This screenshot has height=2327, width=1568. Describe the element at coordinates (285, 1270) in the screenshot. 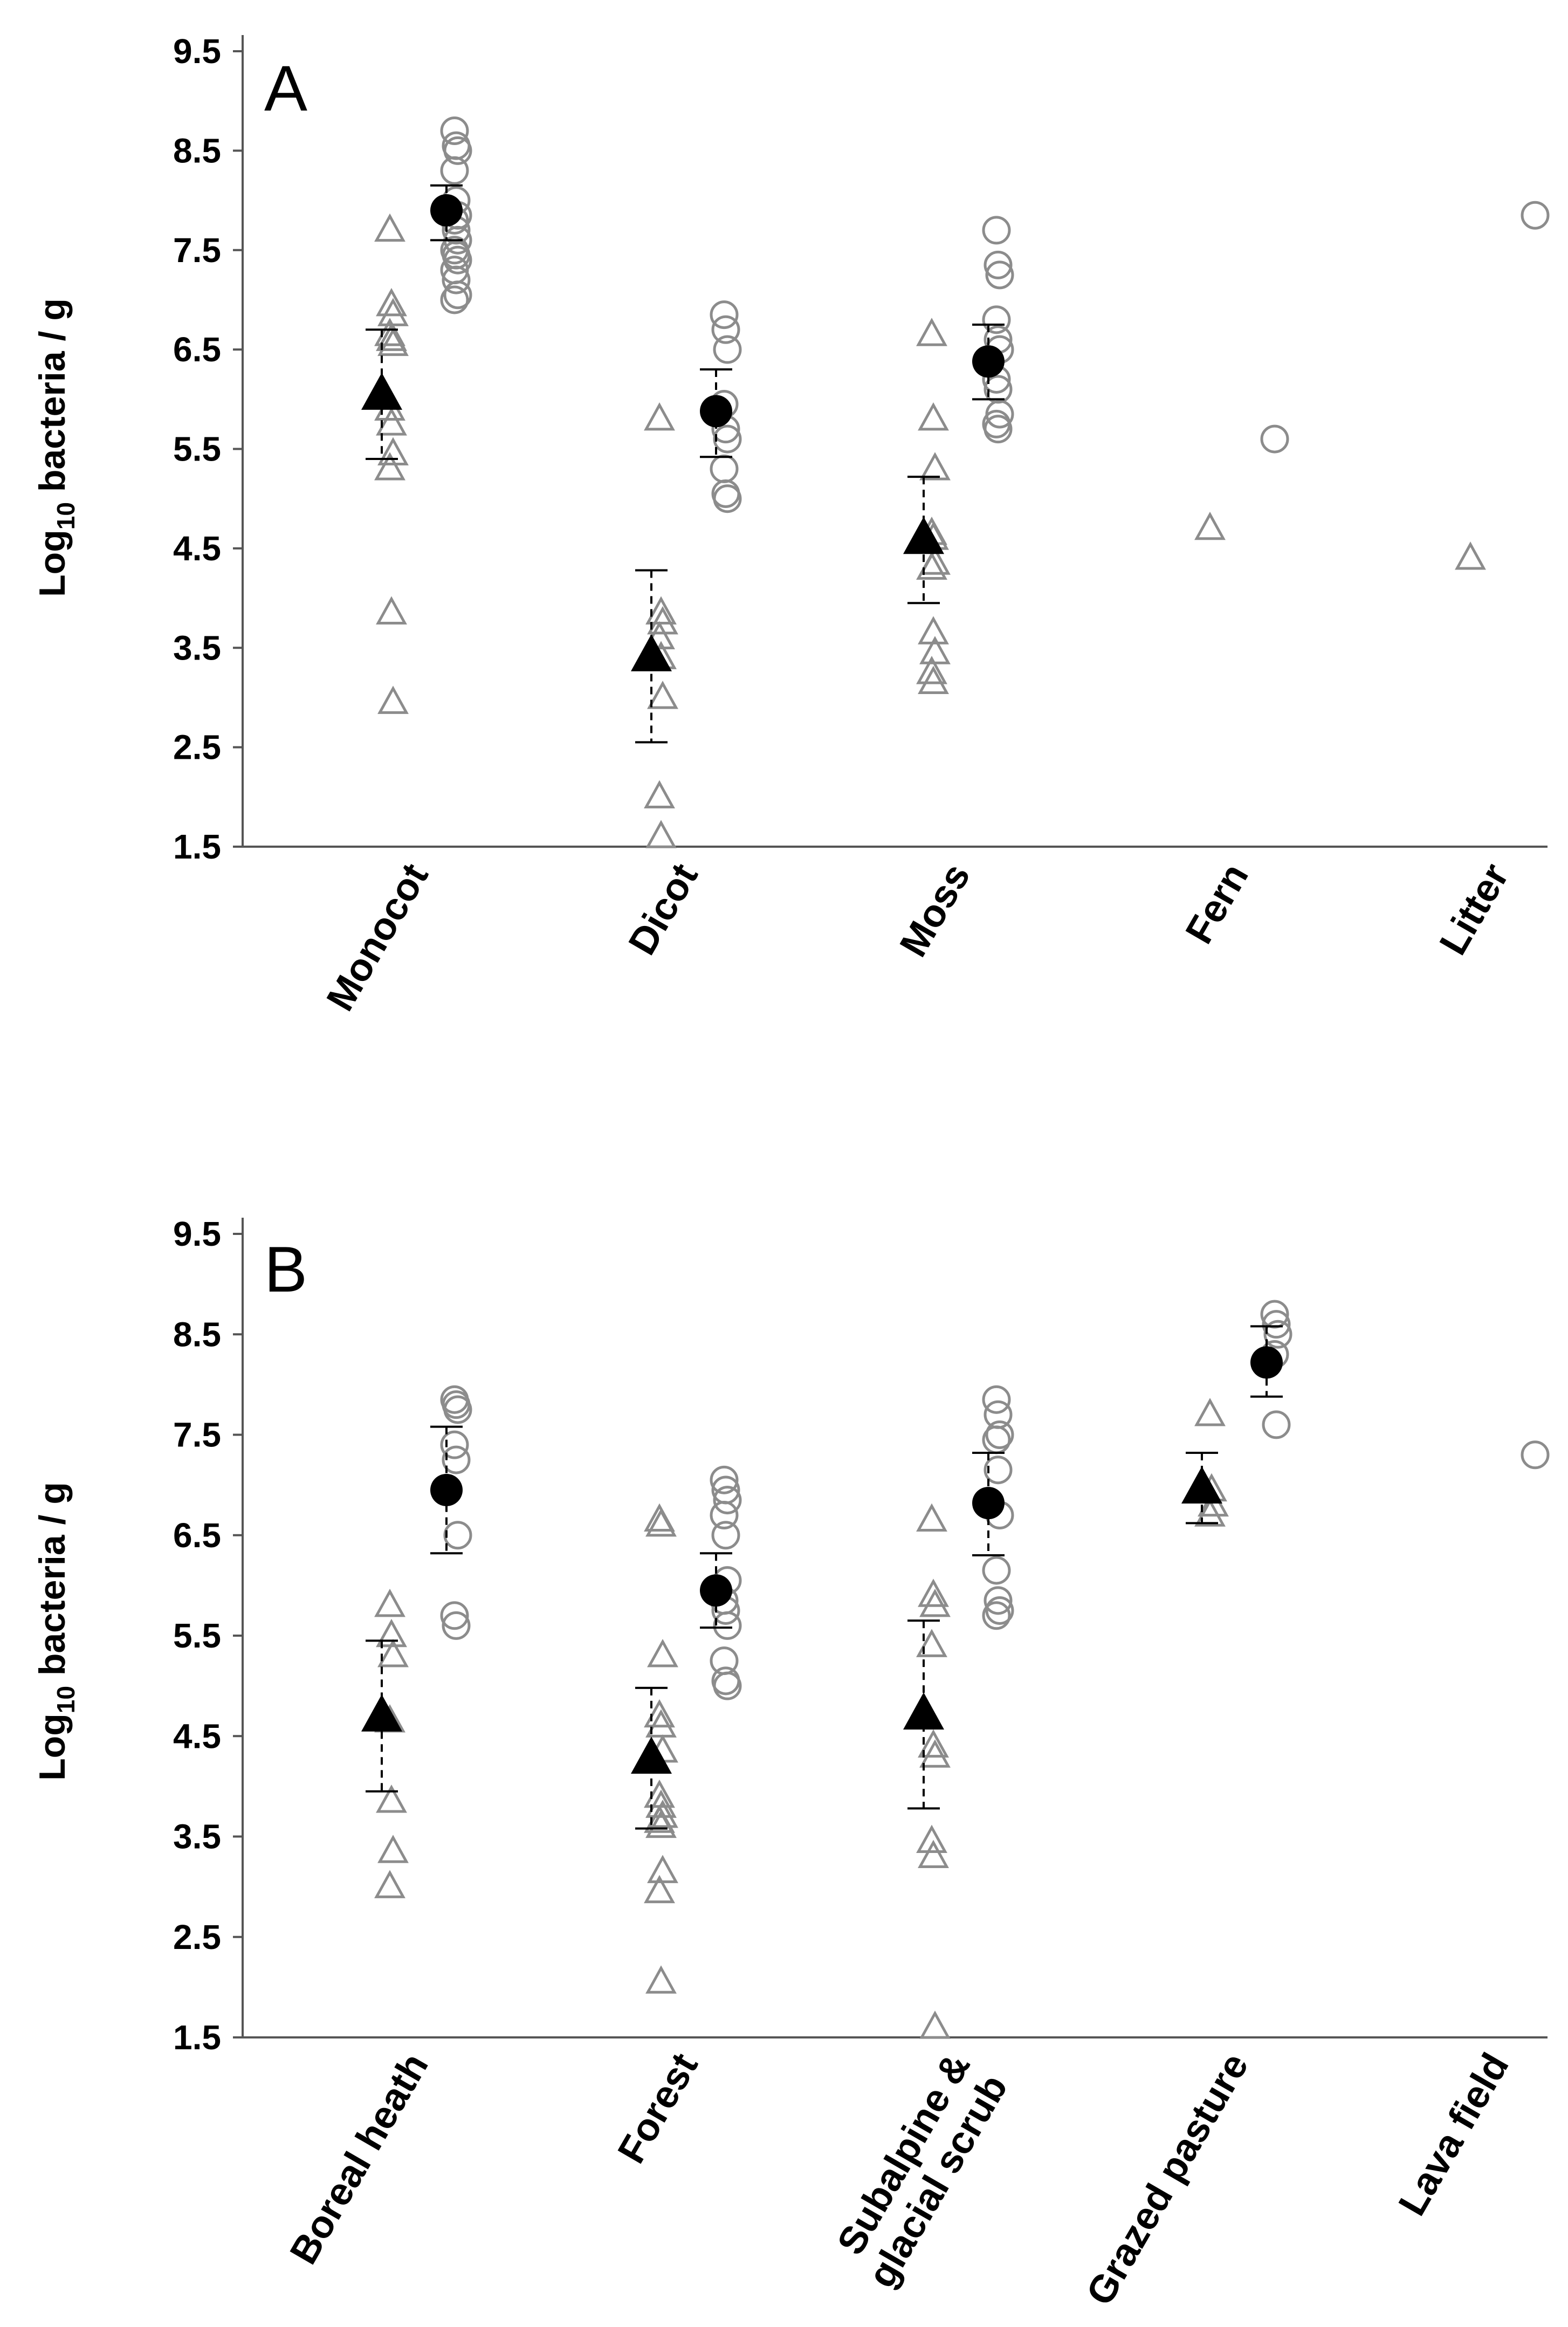

I see `panel-letter: B` at that location.